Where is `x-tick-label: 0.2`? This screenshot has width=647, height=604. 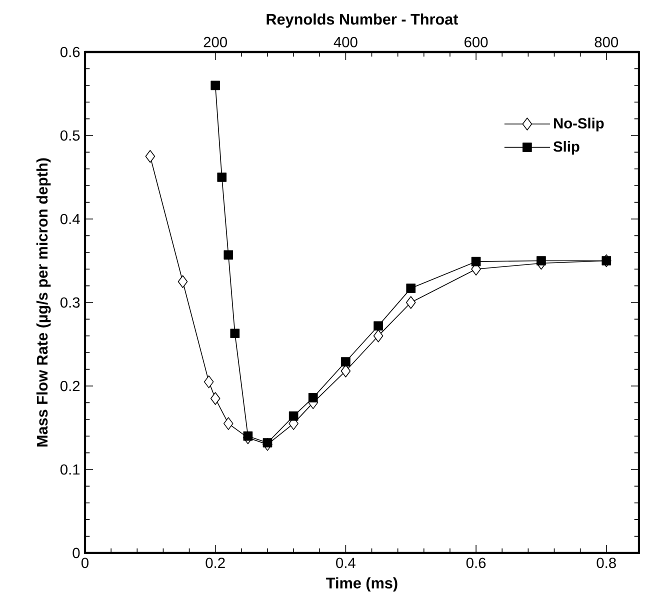
x-tick-label: 0.2 is located at coordinates (215, 563).